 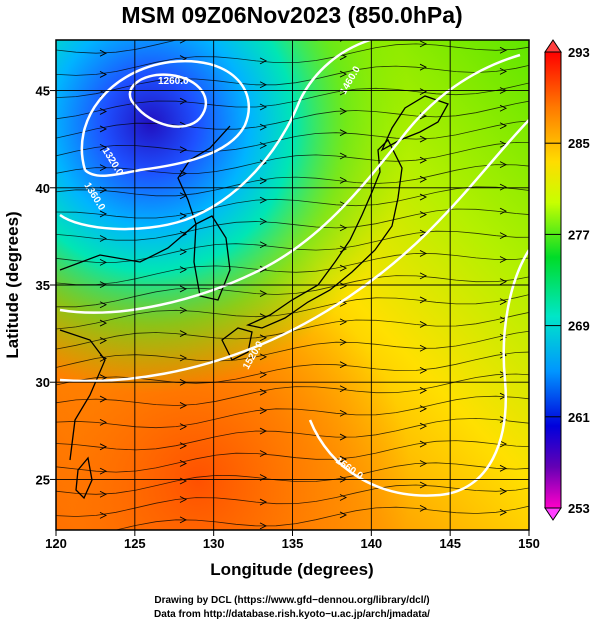 I want to click on x-tick-label: 130, so click(x=214, y=543).